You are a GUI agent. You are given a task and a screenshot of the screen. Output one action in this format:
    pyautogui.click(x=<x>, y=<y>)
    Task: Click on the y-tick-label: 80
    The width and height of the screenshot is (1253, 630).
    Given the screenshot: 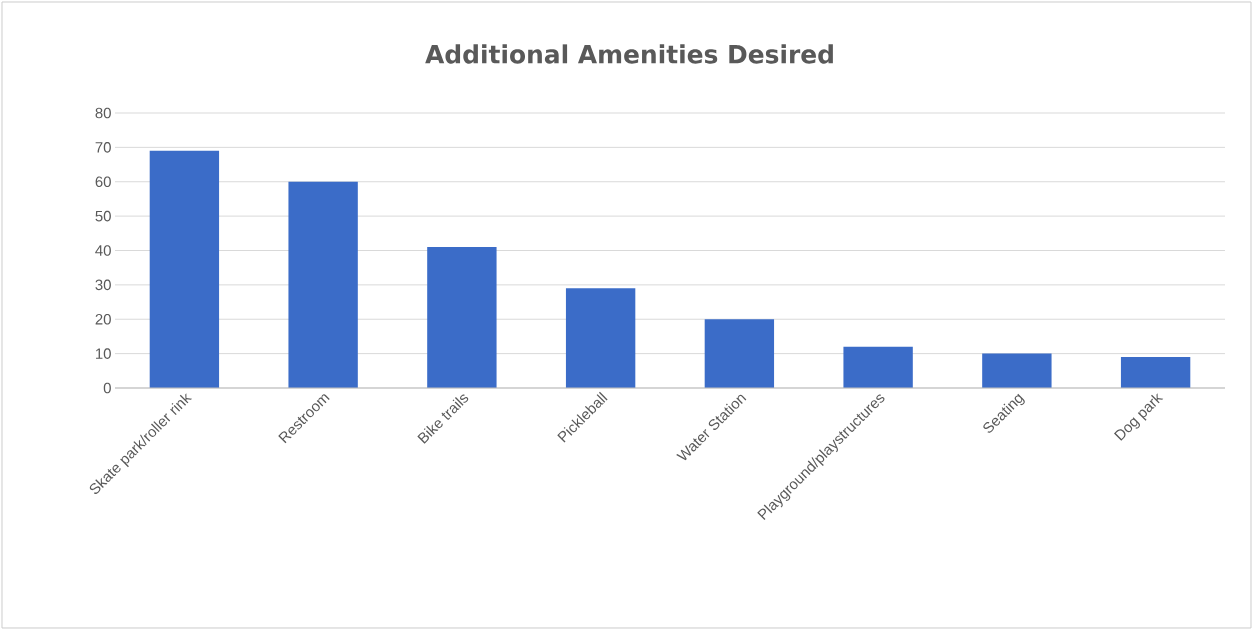 What is the action you would take?
    pyautogui.click(x=103, y=113)
    